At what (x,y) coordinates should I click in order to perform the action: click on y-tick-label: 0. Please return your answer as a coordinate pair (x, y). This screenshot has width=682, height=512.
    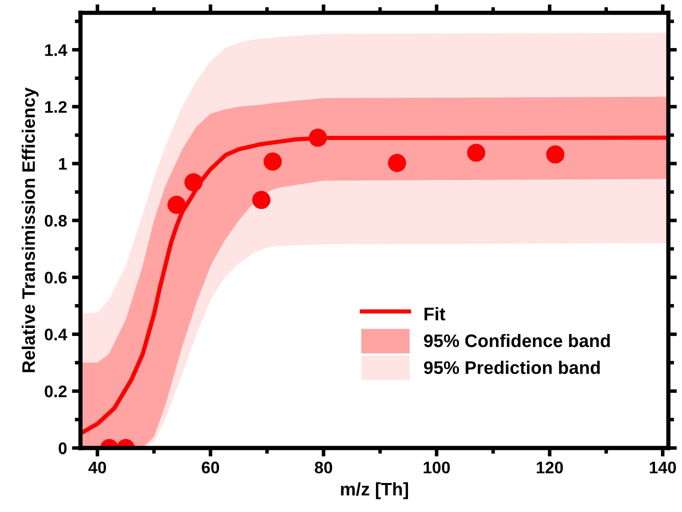
    Looking at the image, I should click on (62, 448).